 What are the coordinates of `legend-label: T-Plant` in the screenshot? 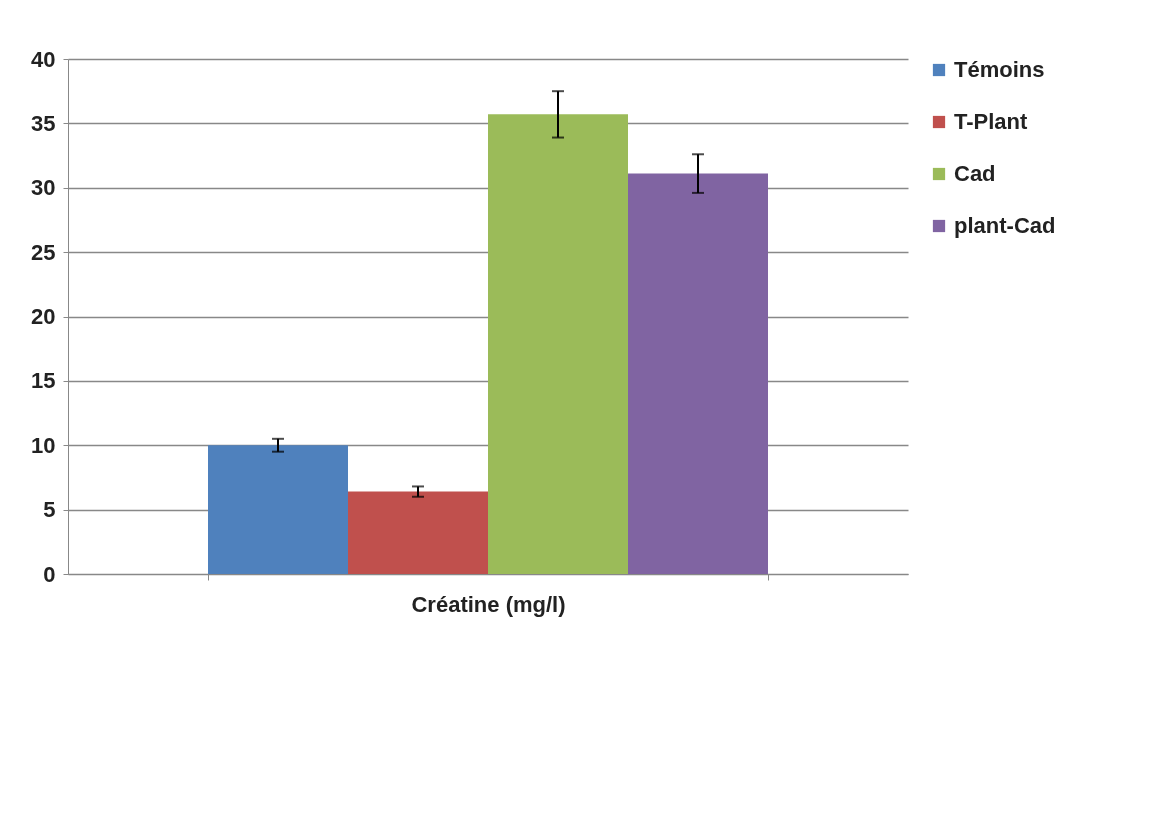 It's located at (991, 121).